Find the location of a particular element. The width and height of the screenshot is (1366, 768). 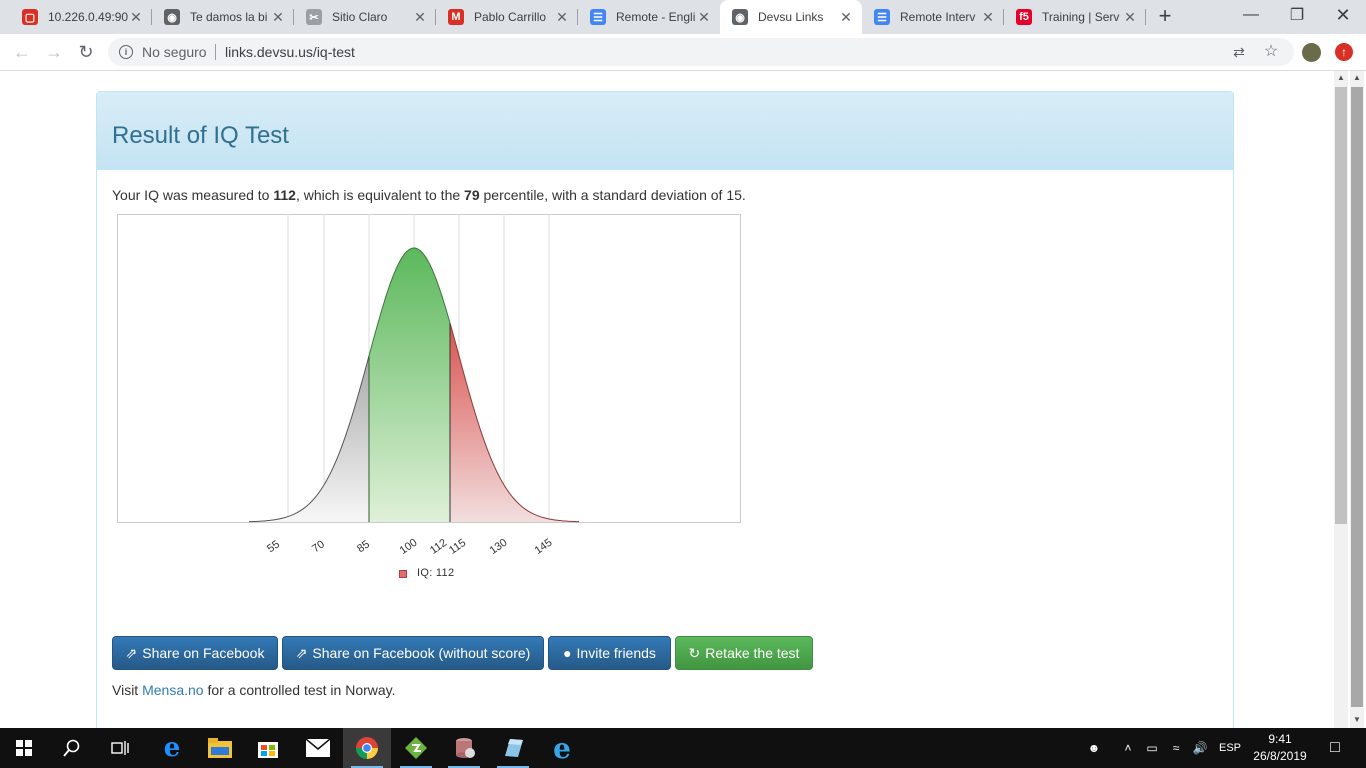

tab-1: ▢ 10.226.0.49:90 ✕ is located at coordinates (81, 17).